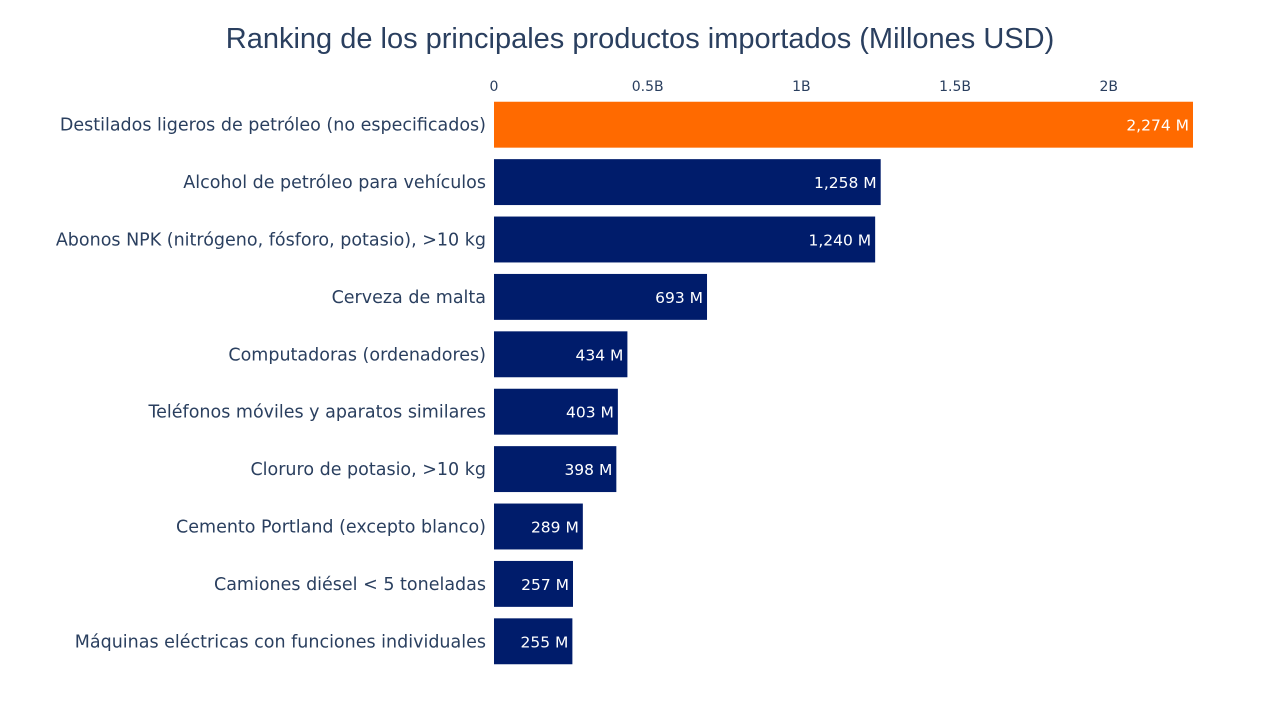 The height and width of the screenshot is (720, 1280). I want to click on category-label: Alcohol de petróleo para vehículos, so click(334, 183).